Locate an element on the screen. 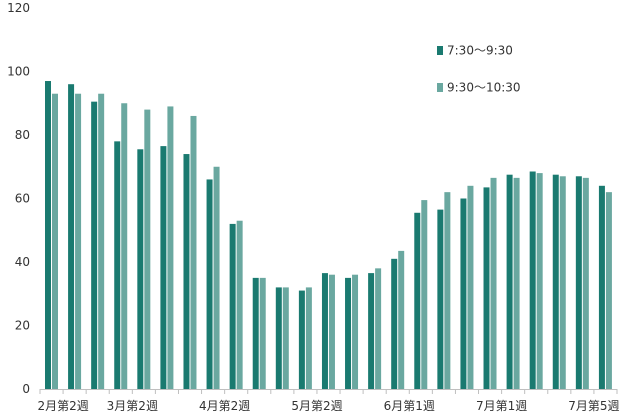  y-tick-label: 120 is located at coordinates (18, 8).